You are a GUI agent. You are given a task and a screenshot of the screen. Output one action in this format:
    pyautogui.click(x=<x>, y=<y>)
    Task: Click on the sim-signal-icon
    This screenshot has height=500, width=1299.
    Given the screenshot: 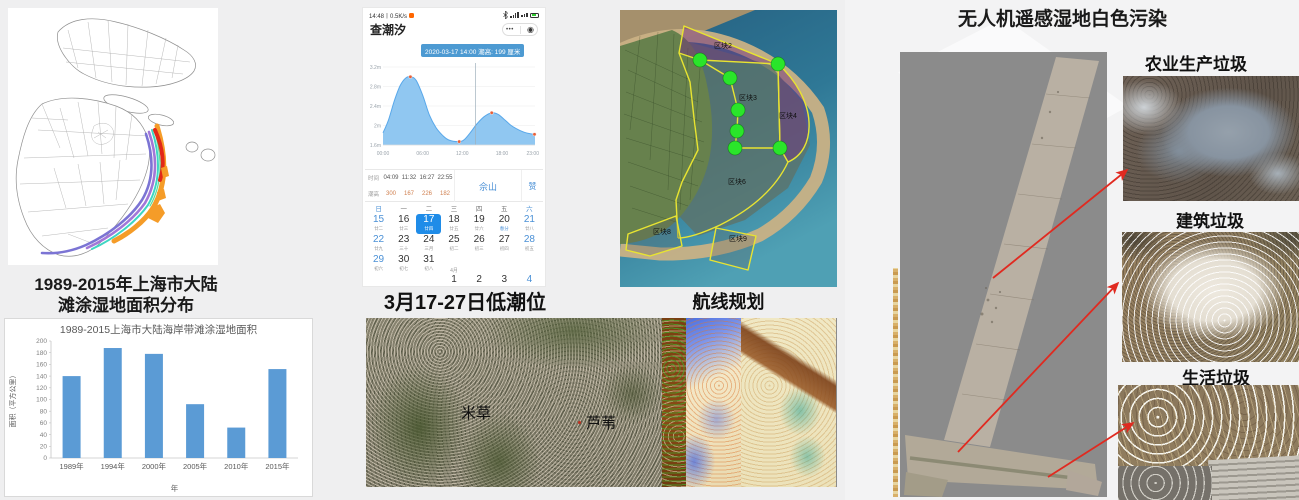 What is the action you would take?
    pyautogui.click(x=524, y=15)
    